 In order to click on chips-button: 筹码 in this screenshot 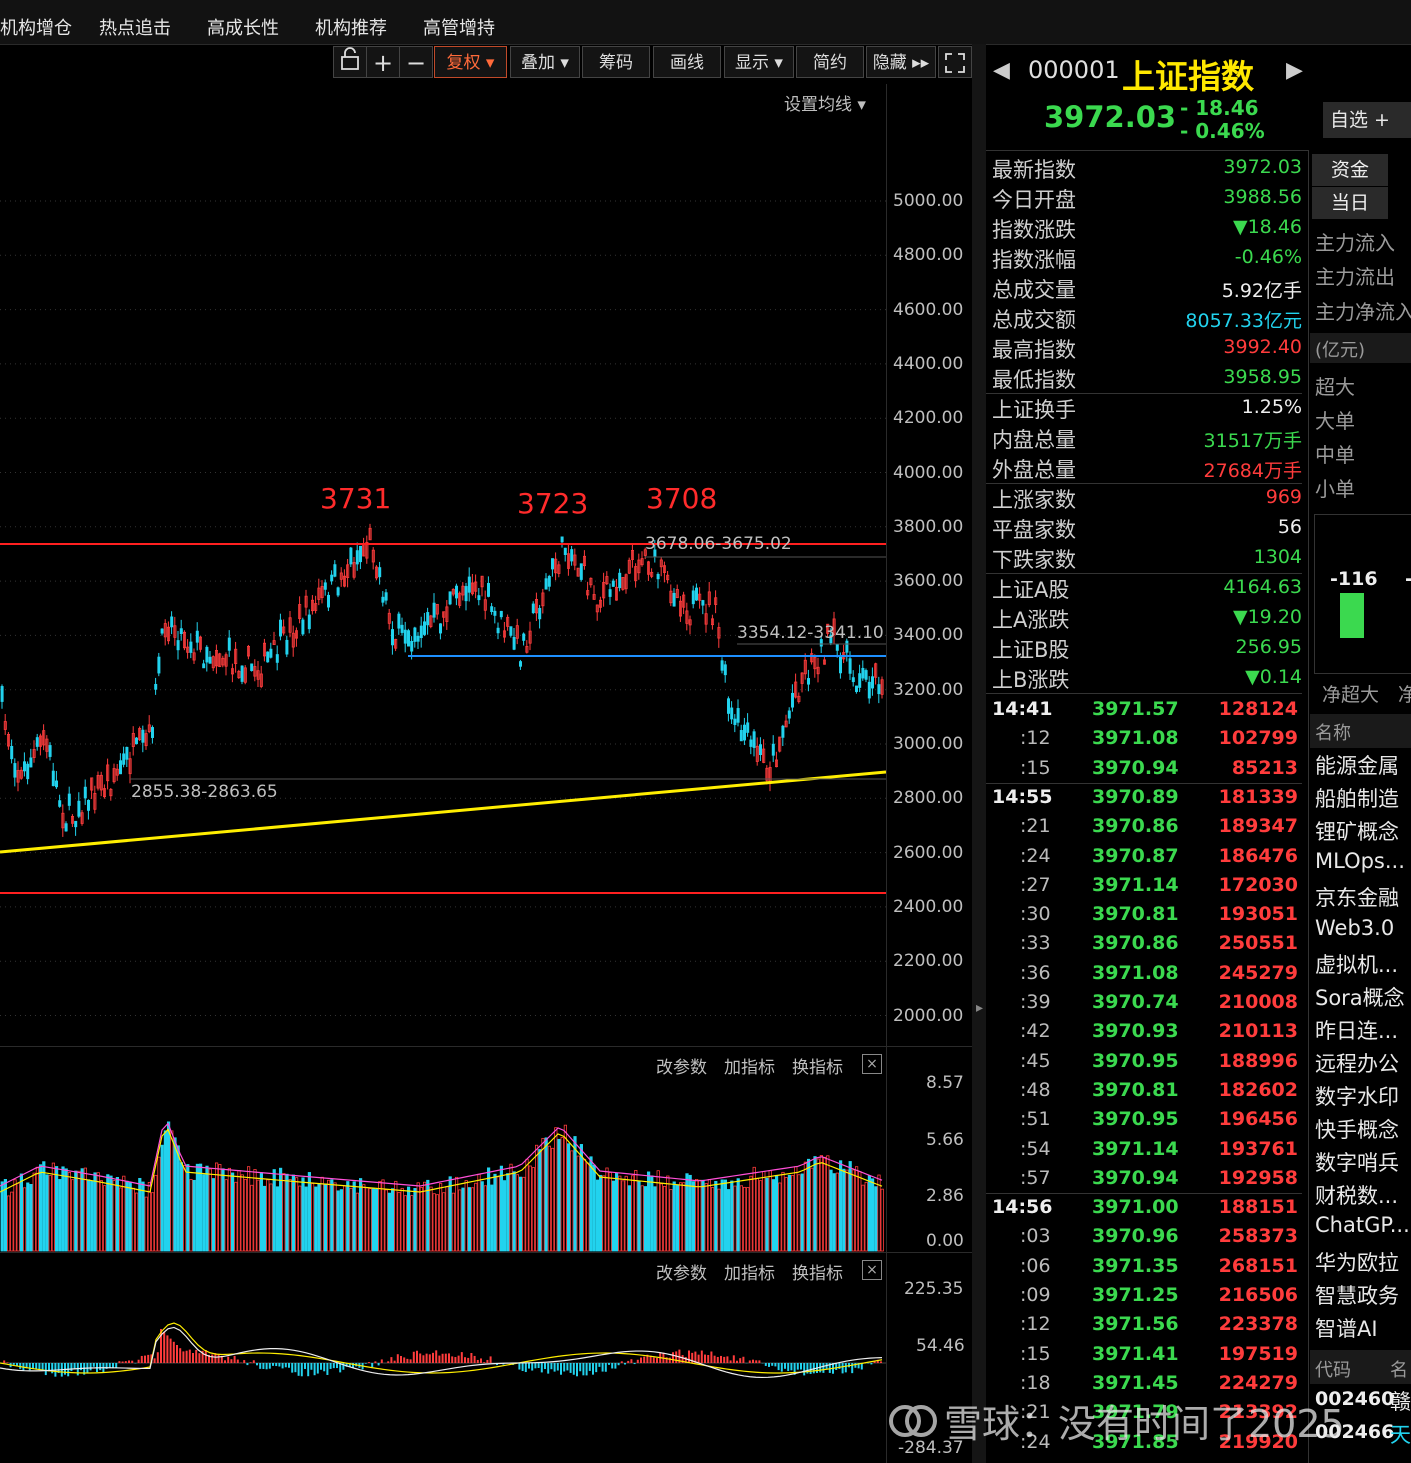, I will do `click(616, 62)`.